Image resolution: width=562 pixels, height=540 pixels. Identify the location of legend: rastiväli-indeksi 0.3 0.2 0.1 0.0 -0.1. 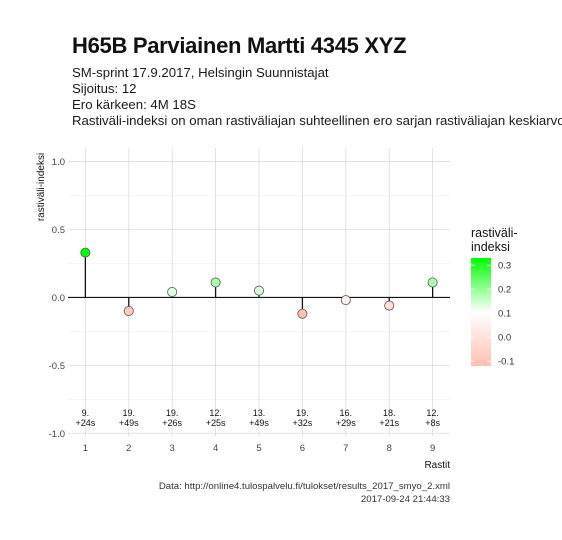
(494, 297).